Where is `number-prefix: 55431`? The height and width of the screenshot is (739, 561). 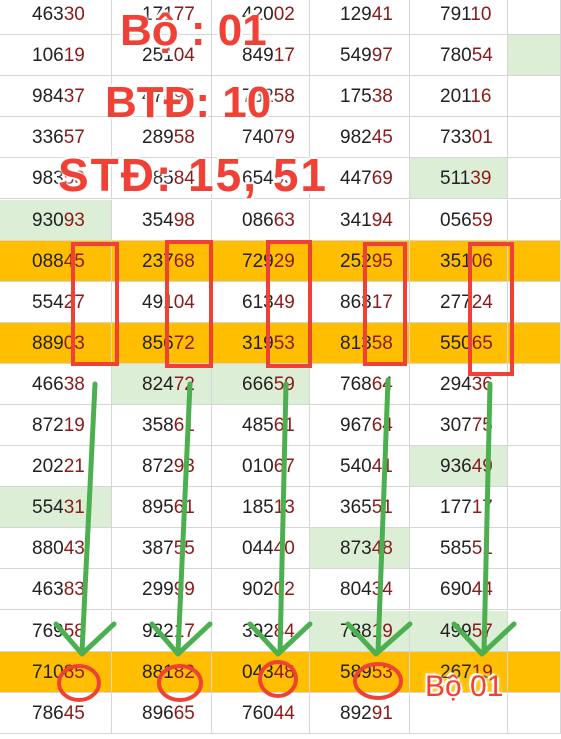
number-prefix: 55431 is located at coordinates (58, 507).